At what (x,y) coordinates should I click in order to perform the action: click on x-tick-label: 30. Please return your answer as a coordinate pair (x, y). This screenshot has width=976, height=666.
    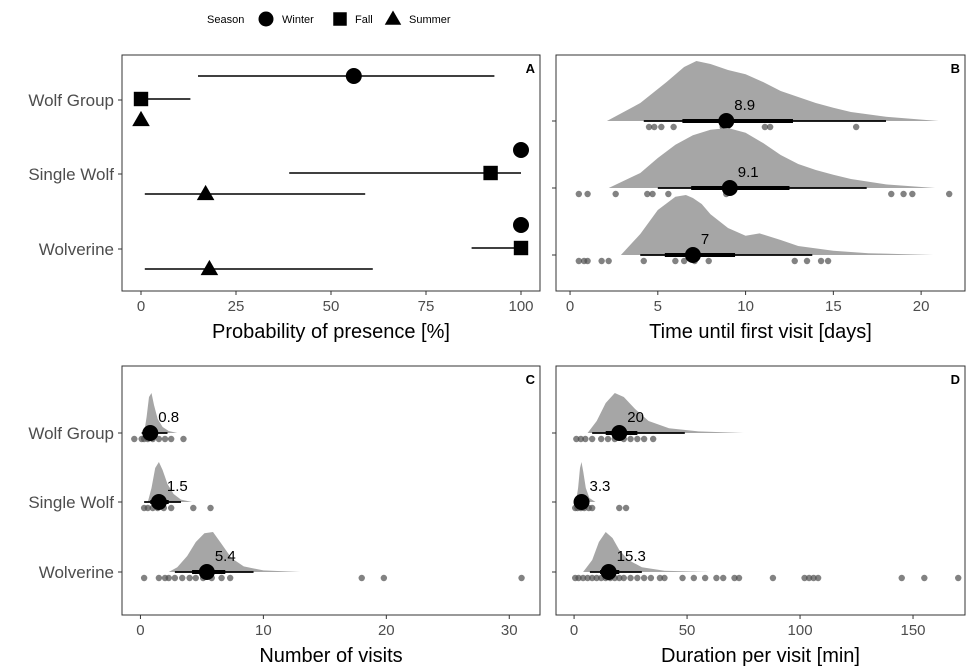
    Looking at the image, I should click on (509, 630).